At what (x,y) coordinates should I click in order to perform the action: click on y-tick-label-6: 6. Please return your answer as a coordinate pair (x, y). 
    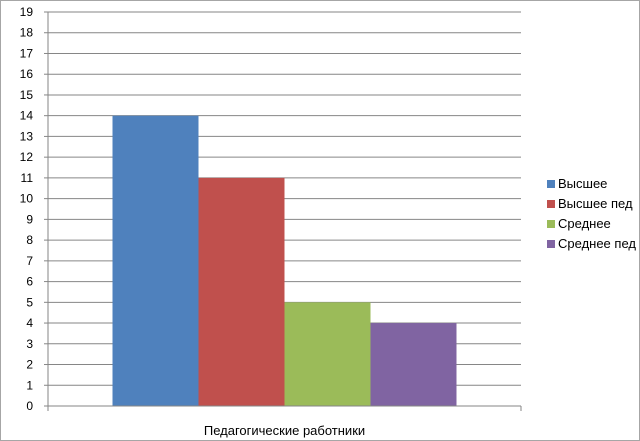
    Looking at the image, I should click on (29, 282).